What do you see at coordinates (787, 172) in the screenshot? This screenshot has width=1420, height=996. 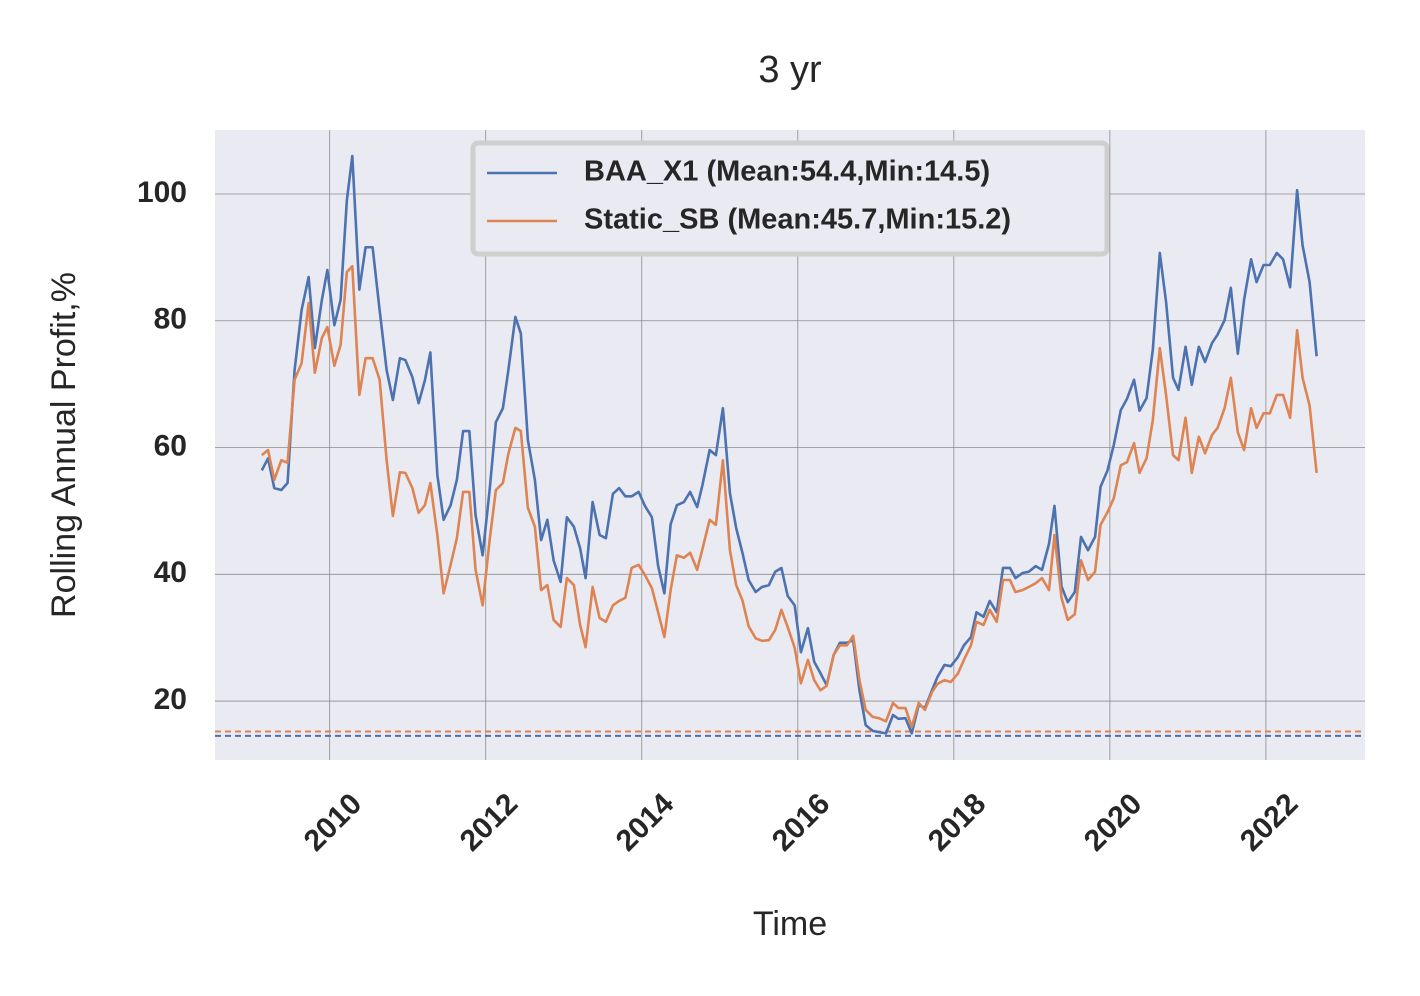 I see `legend-label: BAA_X1 (Mean:54.4,Min:14.5)` at bounding box center [787, 172].